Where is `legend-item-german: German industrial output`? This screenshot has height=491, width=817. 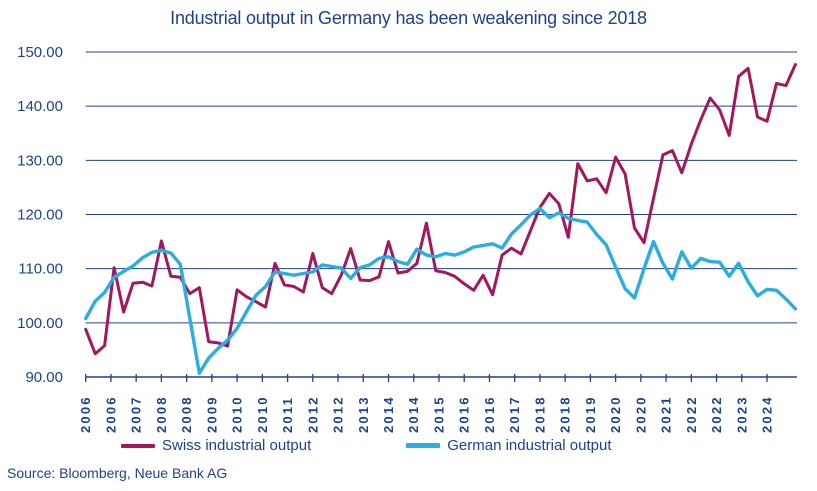
legend-item-german: German industrial output is located at coordinates (509, 445).